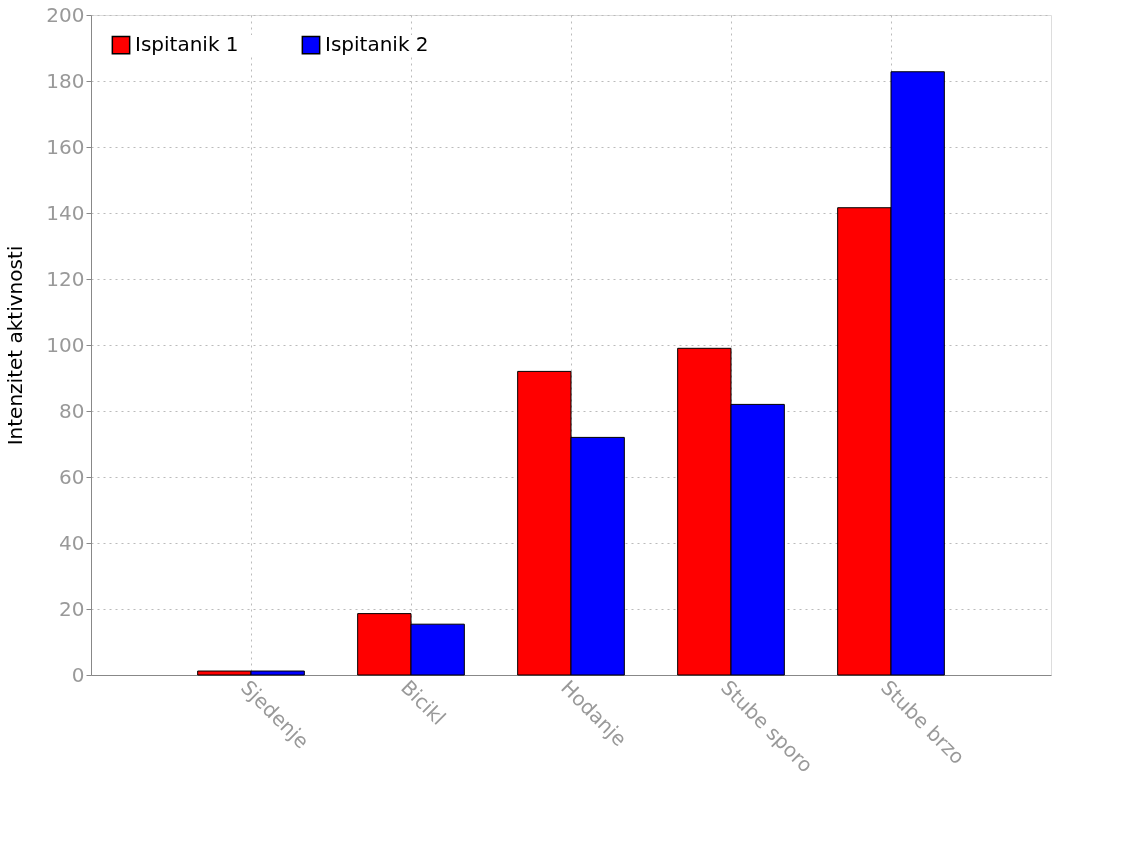 The width and height of the screenshot is (1145, 867). Describe the element at coordinates (65, 146) in the screenshot. I see `y-tick-label: 160` at that location.